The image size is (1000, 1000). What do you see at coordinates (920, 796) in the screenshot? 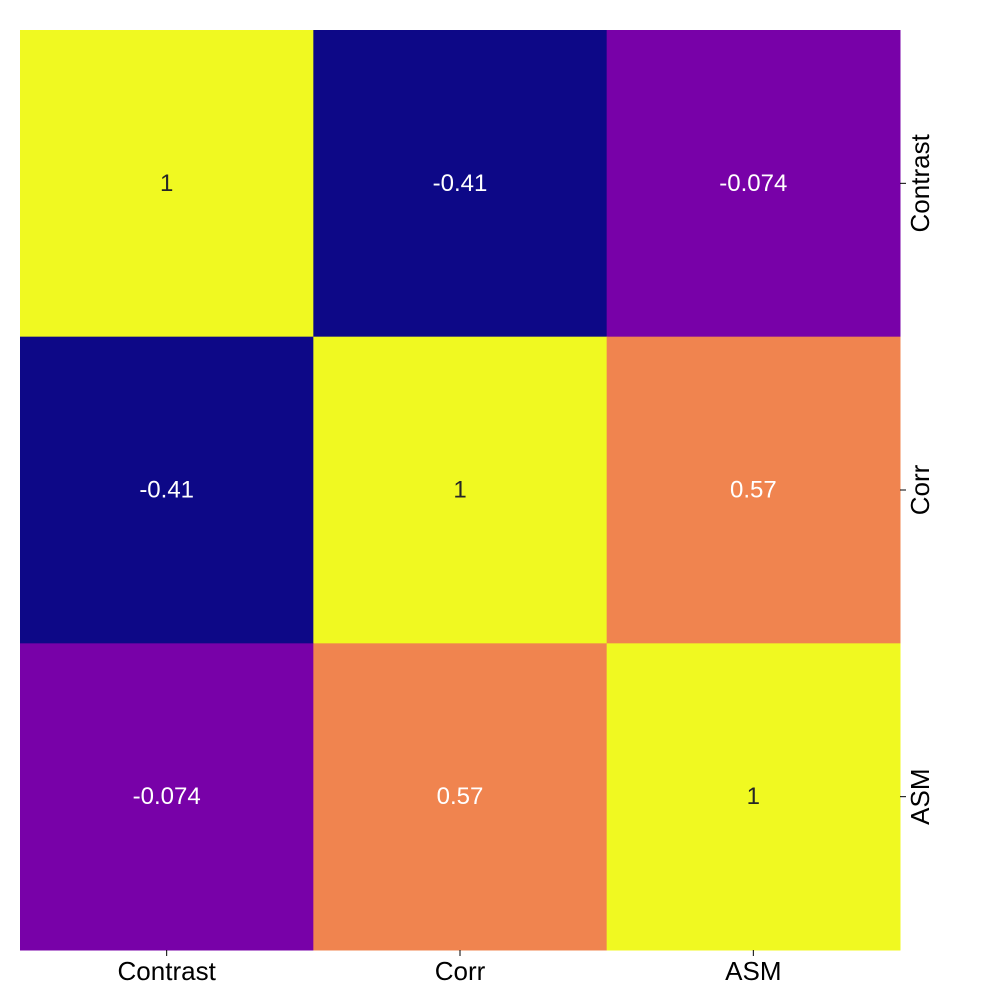
I see `y-tick-label-asm: ASM` at bounding box center [920, 796].